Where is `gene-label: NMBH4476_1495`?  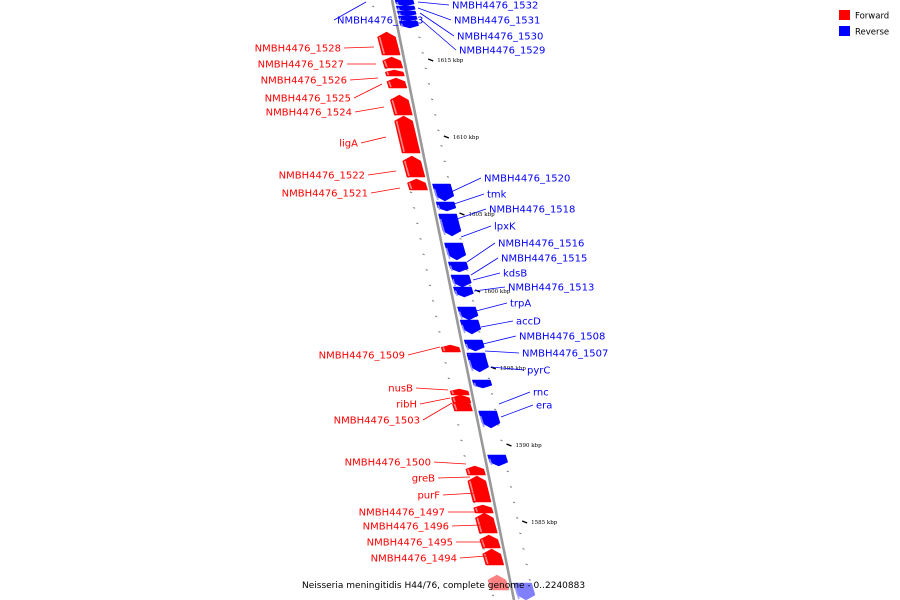
gene-label: NMBH4476_1495 is located at coordinates (425, 543).